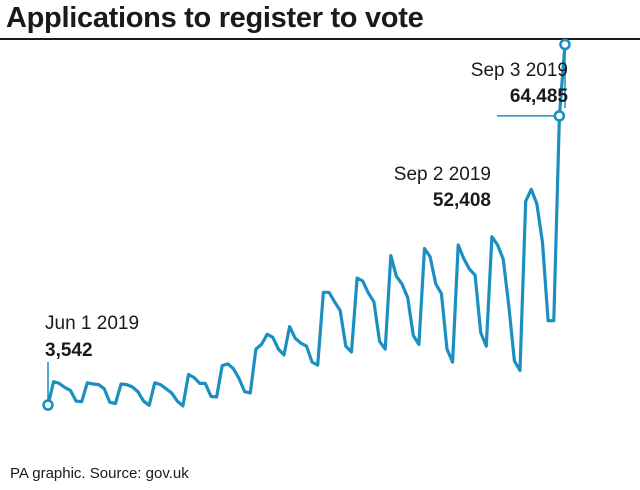 This screenshot has height=490, width=640. What do you see at coordinates (69, 350) in the screenshot?
I see `annotation-value-start: 3,542` at bounding box center [69, 350].